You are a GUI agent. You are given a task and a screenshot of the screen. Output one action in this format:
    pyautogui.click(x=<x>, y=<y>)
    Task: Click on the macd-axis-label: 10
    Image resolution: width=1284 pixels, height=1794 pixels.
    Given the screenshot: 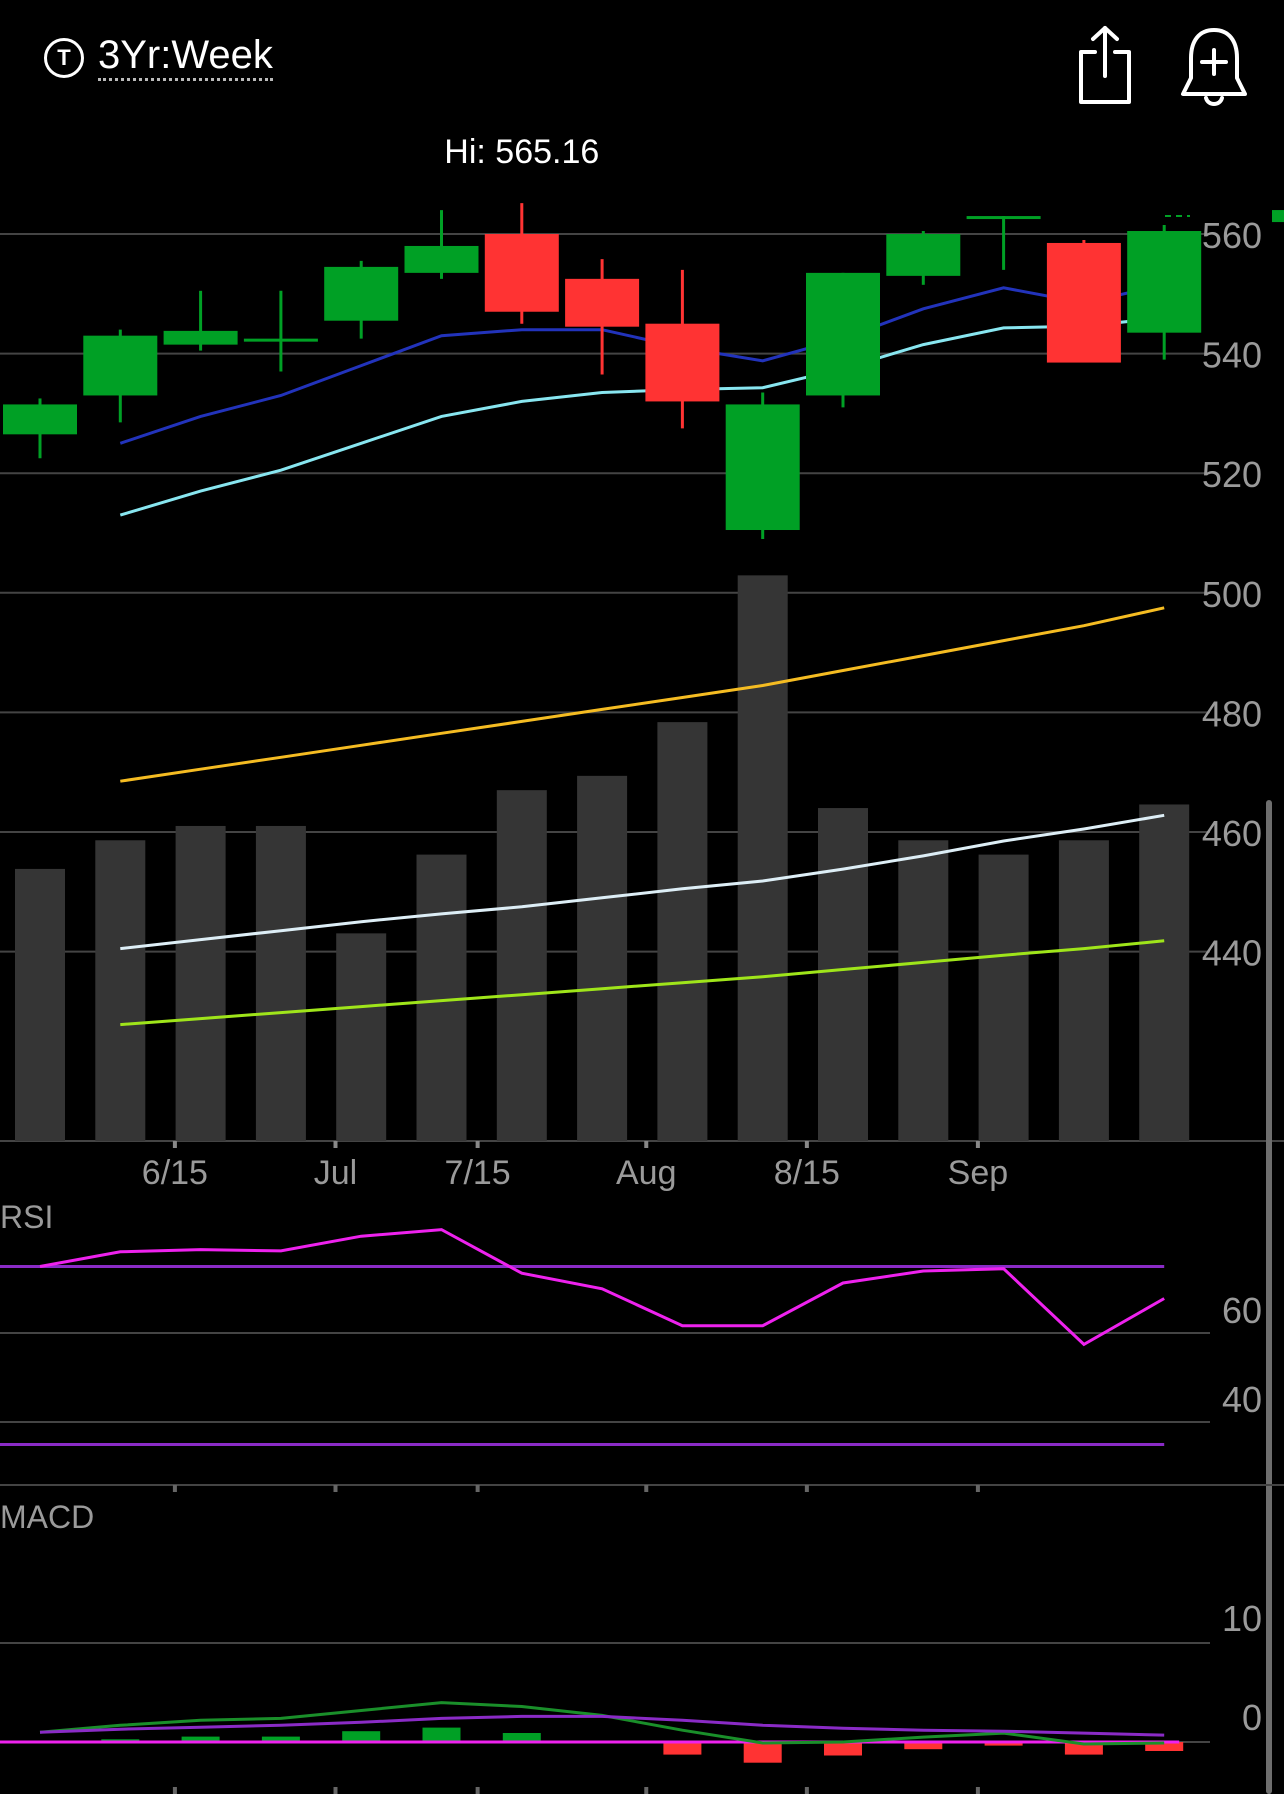 What is the action you would take?
    pyautogui.click(x=1242, y=1618)
    